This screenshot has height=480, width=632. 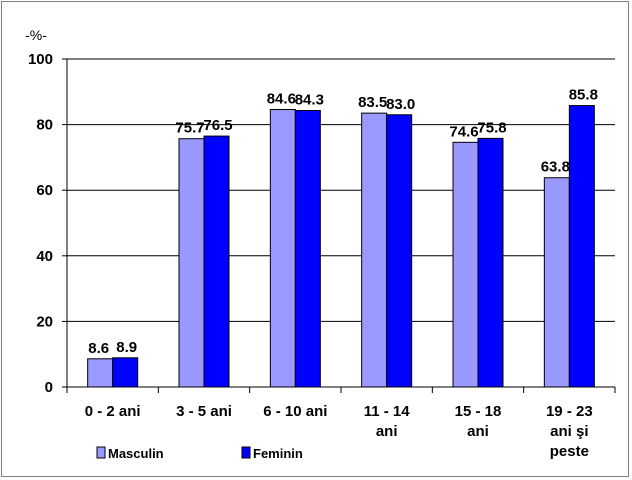 What do you see at coordinates (278, 453) in the screenshot?
I see `legend-label: Feminin` at bounding box center [278, 453].